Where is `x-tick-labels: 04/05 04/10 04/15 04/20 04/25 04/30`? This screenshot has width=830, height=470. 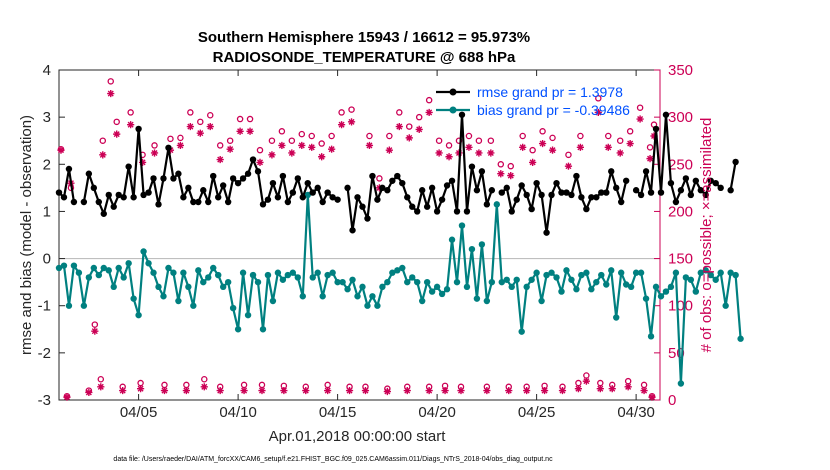 x-tick-labels: 04/05 04/10 04/15 04/20 04/25 04/30 is located at coordinates (387, 412).